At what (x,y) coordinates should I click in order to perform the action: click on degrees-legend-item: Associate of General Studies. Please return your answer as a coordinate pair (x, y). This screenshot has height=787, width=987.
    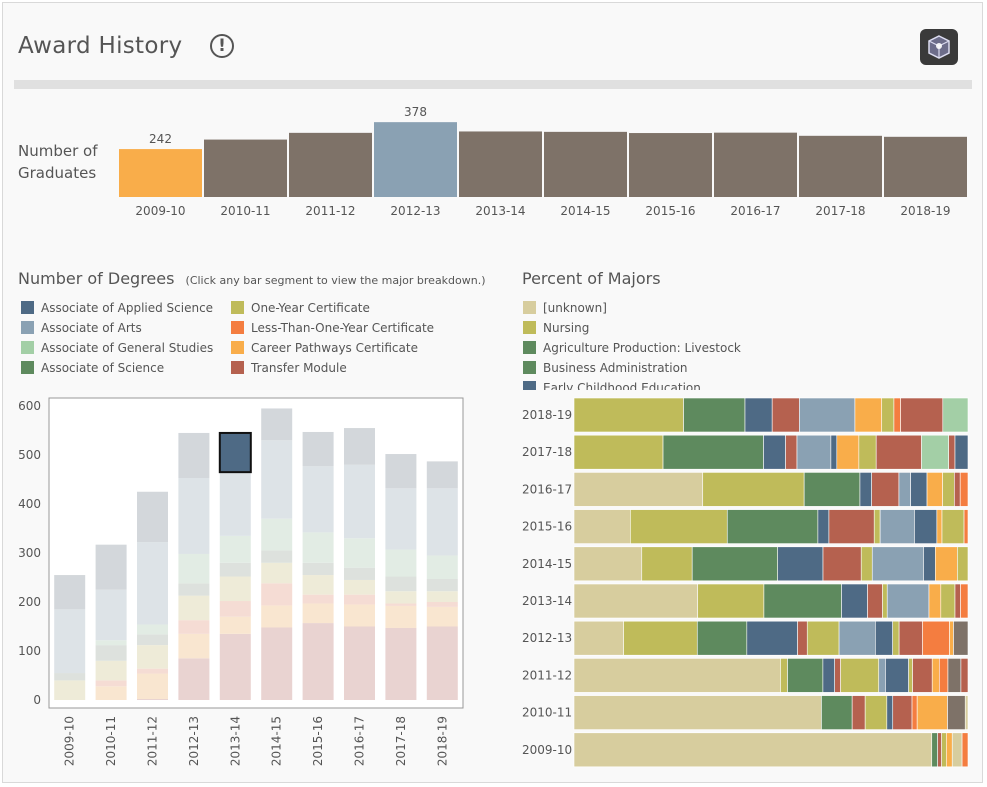
    Looking at the image, I should click on (121, 348).